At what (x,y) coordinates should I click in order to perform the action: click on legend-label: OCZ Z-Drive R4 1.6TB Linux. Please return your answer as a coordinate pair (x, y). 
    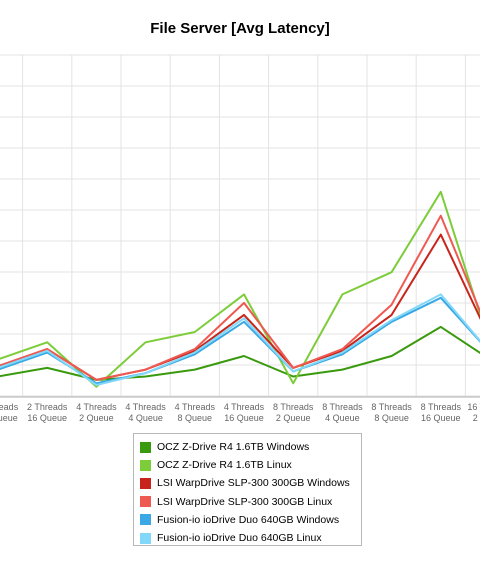
    Looking at the image, I should click on (224, 465).